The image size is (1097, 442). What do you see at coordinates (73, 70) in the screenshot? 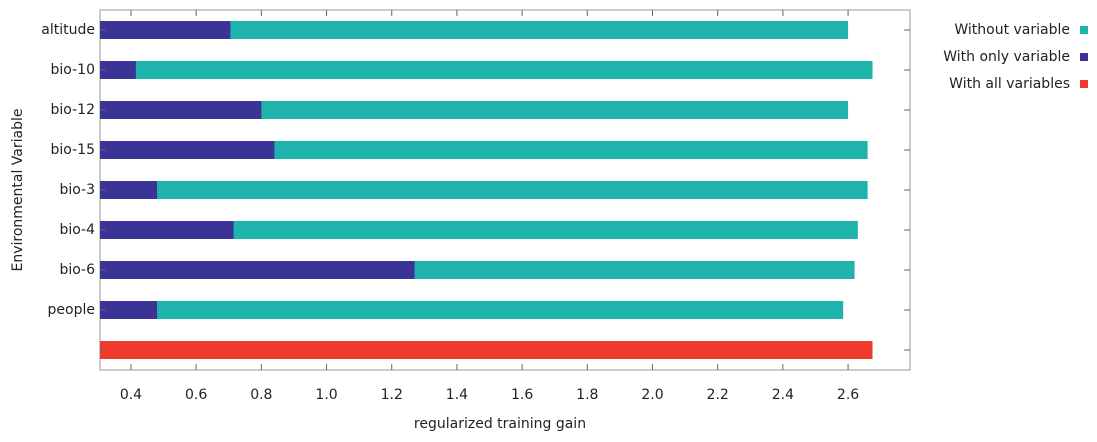
I see `y-tick-label: bio-10` at bounding box center [73, 70].